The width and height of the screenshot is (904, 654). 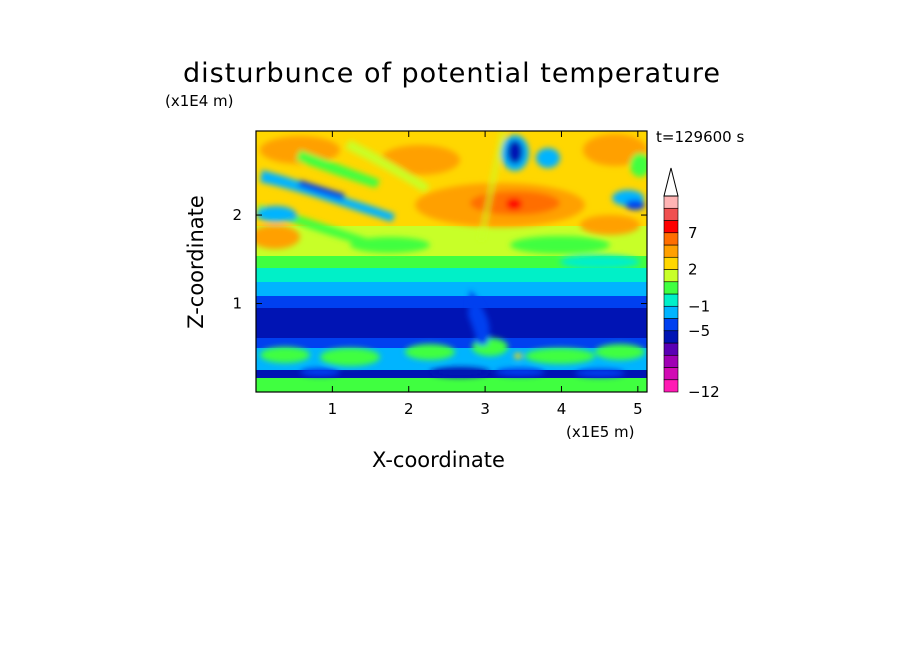 I want to click on y-tick-label-1: 2, so click(x=237, y=215).